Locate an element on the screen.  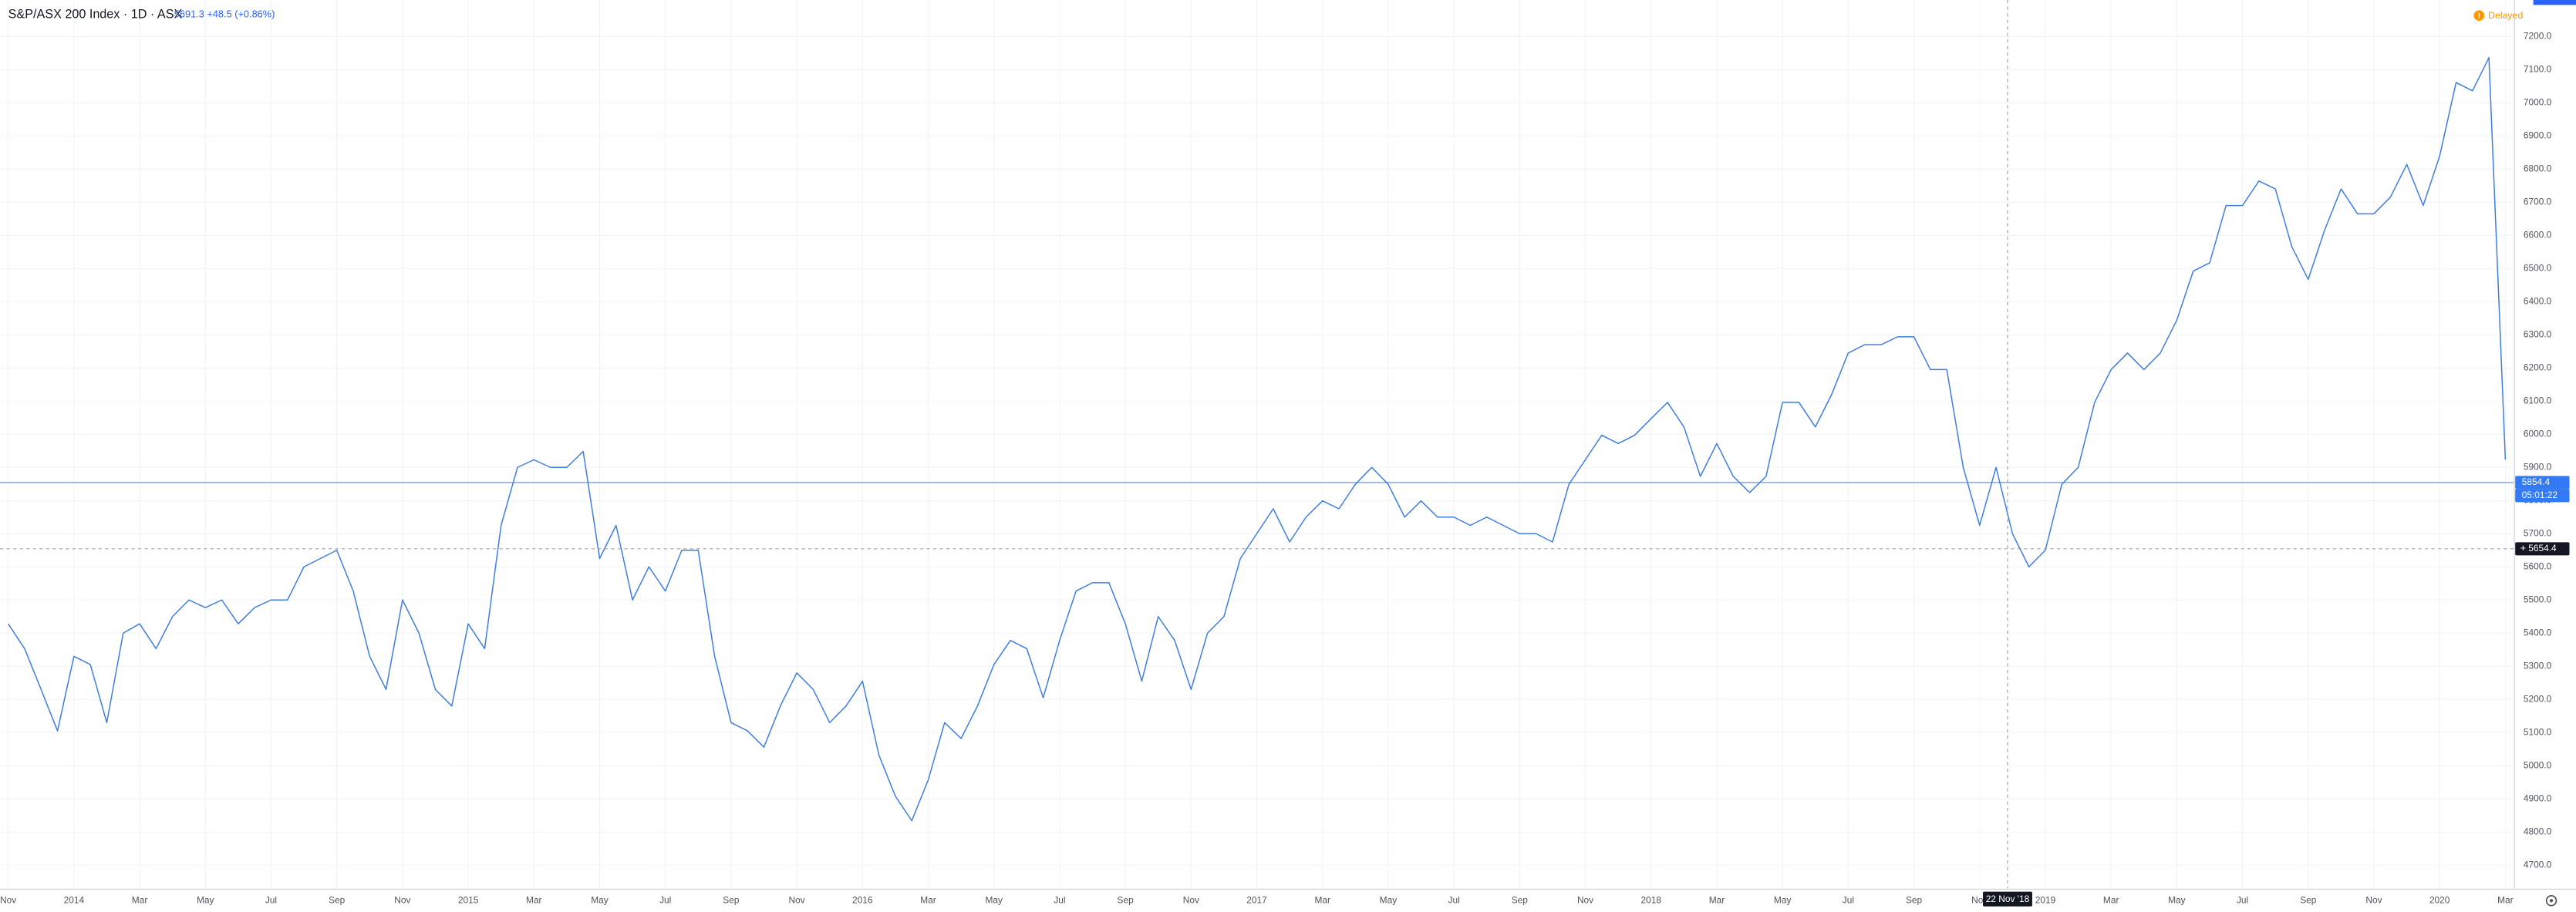
settings-gear-center is located at coordinates (2551, 901).